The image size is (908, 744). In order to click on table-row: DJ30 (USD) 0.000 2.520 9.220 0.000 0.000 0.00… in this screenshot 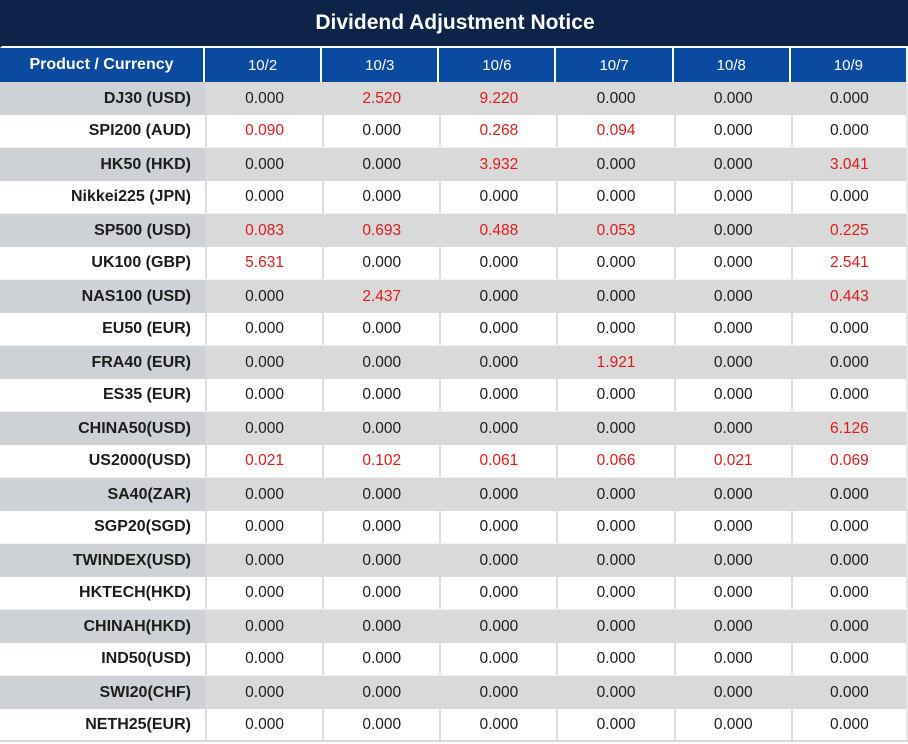, I will do `click(454, 98)`.